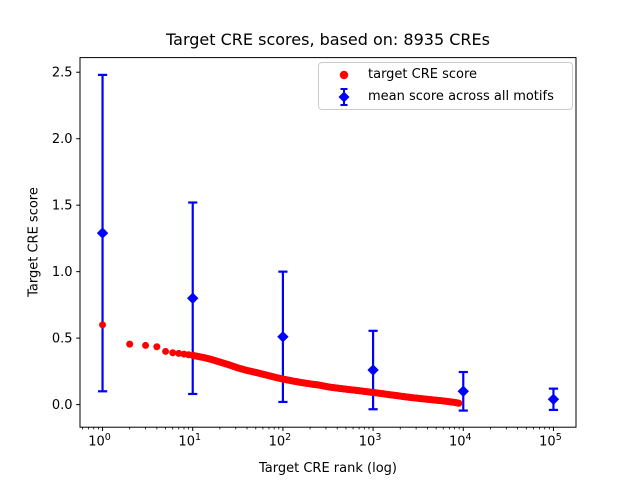  What do you see at coordinates (62, 139) in the screenshot?
I see `y-tick-label: 2.0` at bounding box center [62, 139].